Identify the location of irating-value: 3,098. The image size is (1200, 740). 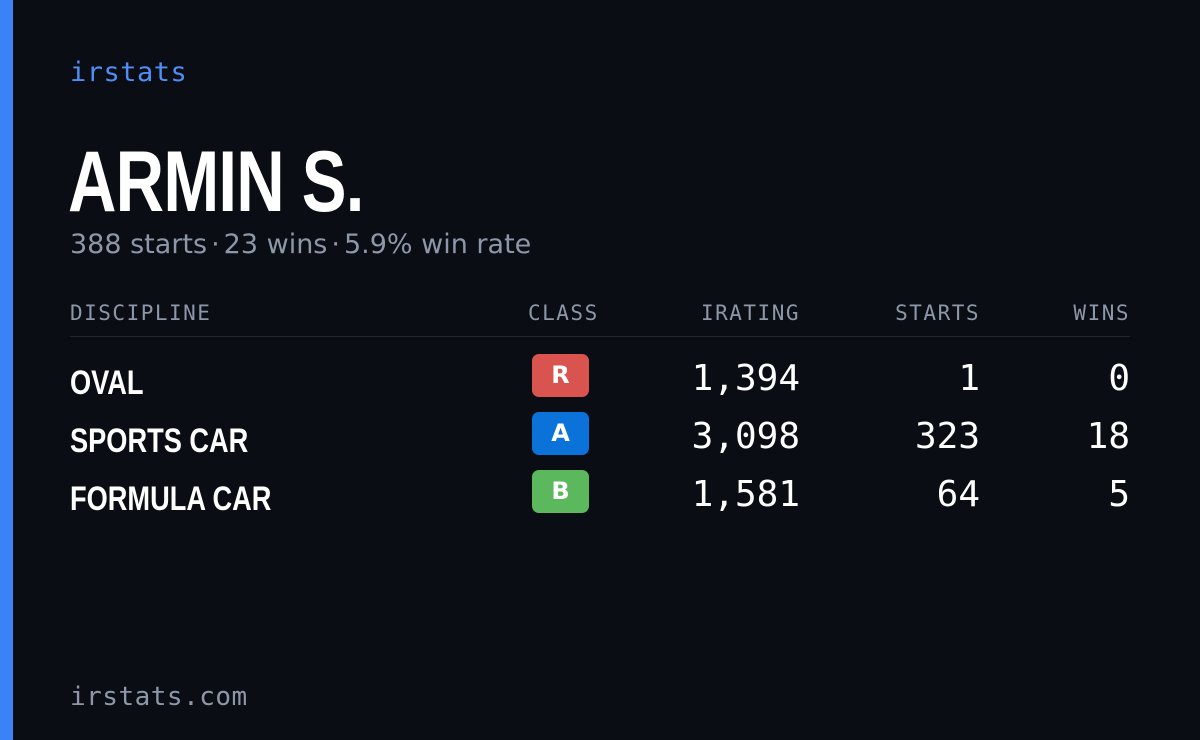
(745, 436).